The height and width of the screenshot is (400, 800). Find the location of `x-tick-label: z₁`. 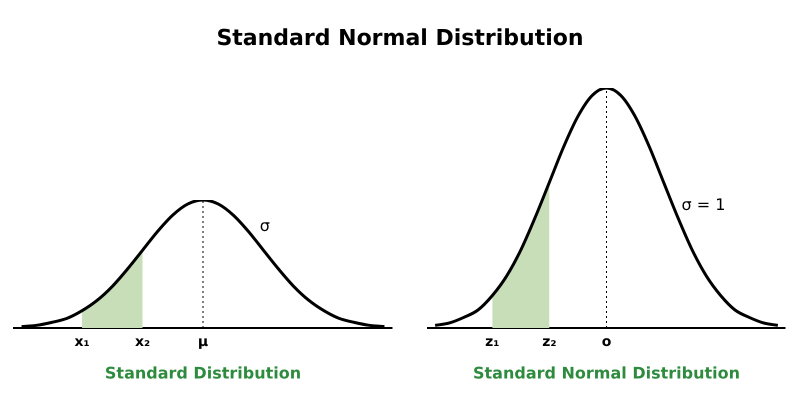

x-tick-label: z₁ is located at coordinates (492, 342).